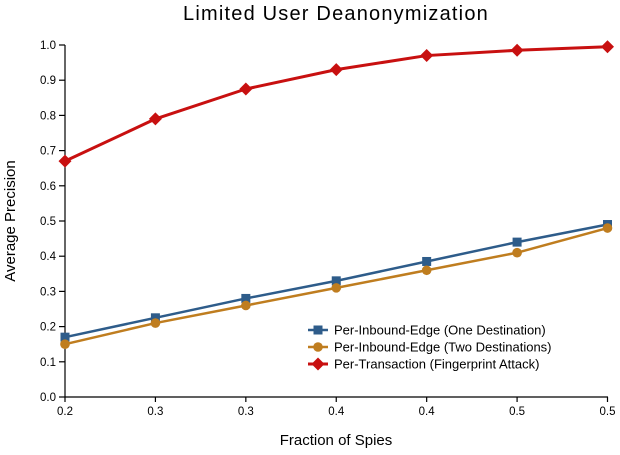  Describe the element at coordinates (443, 347) in the screenshot. I see `legend-label: Per-Inbound-Edge (Two Destinations)` at that location.